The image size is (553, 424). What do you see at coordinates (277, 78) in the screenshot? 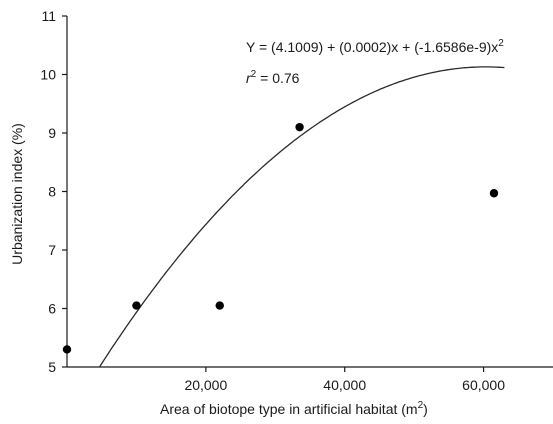
I see `r-squared-value: = 0.76` at bounding box center [277, 78].